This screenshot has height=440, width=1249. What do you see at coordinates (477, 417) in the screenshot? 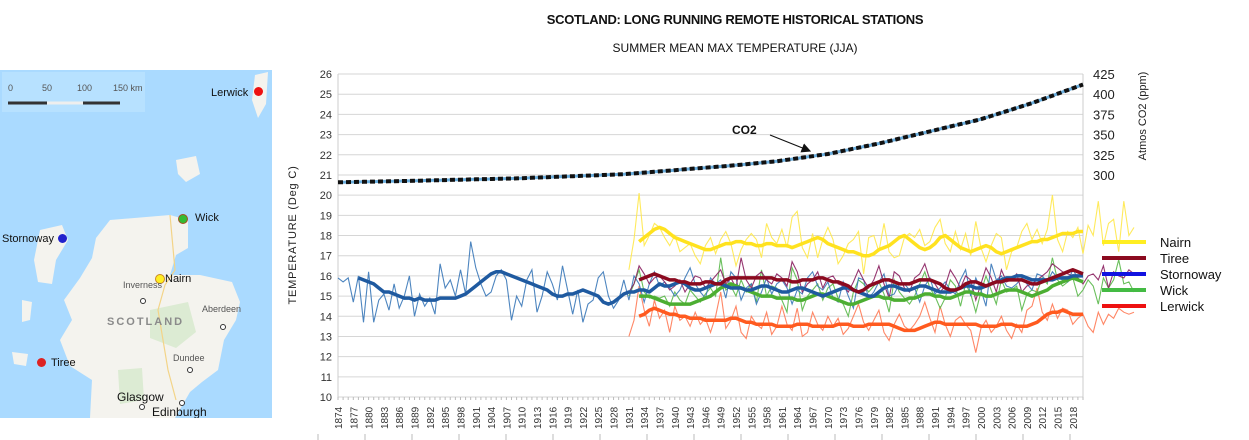
I see `x-tick-label: 1901` at bounding box center [477, 417].